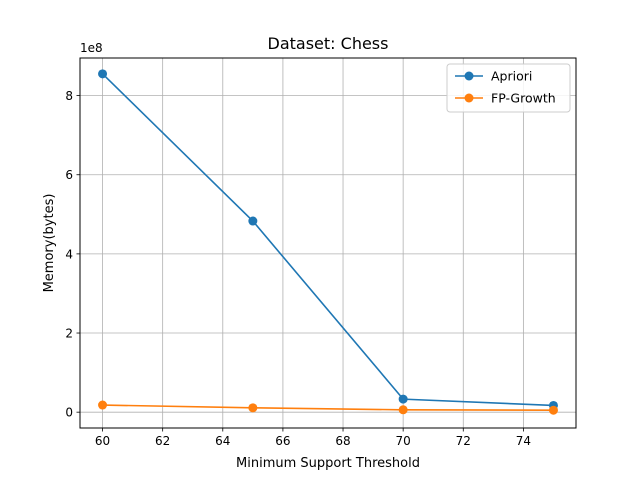 This screenshot has height=480, width=640. Describe the element at coordinates (328, 43) in the screenshot. I see `chart-title: Dataset: Chess` at that location.